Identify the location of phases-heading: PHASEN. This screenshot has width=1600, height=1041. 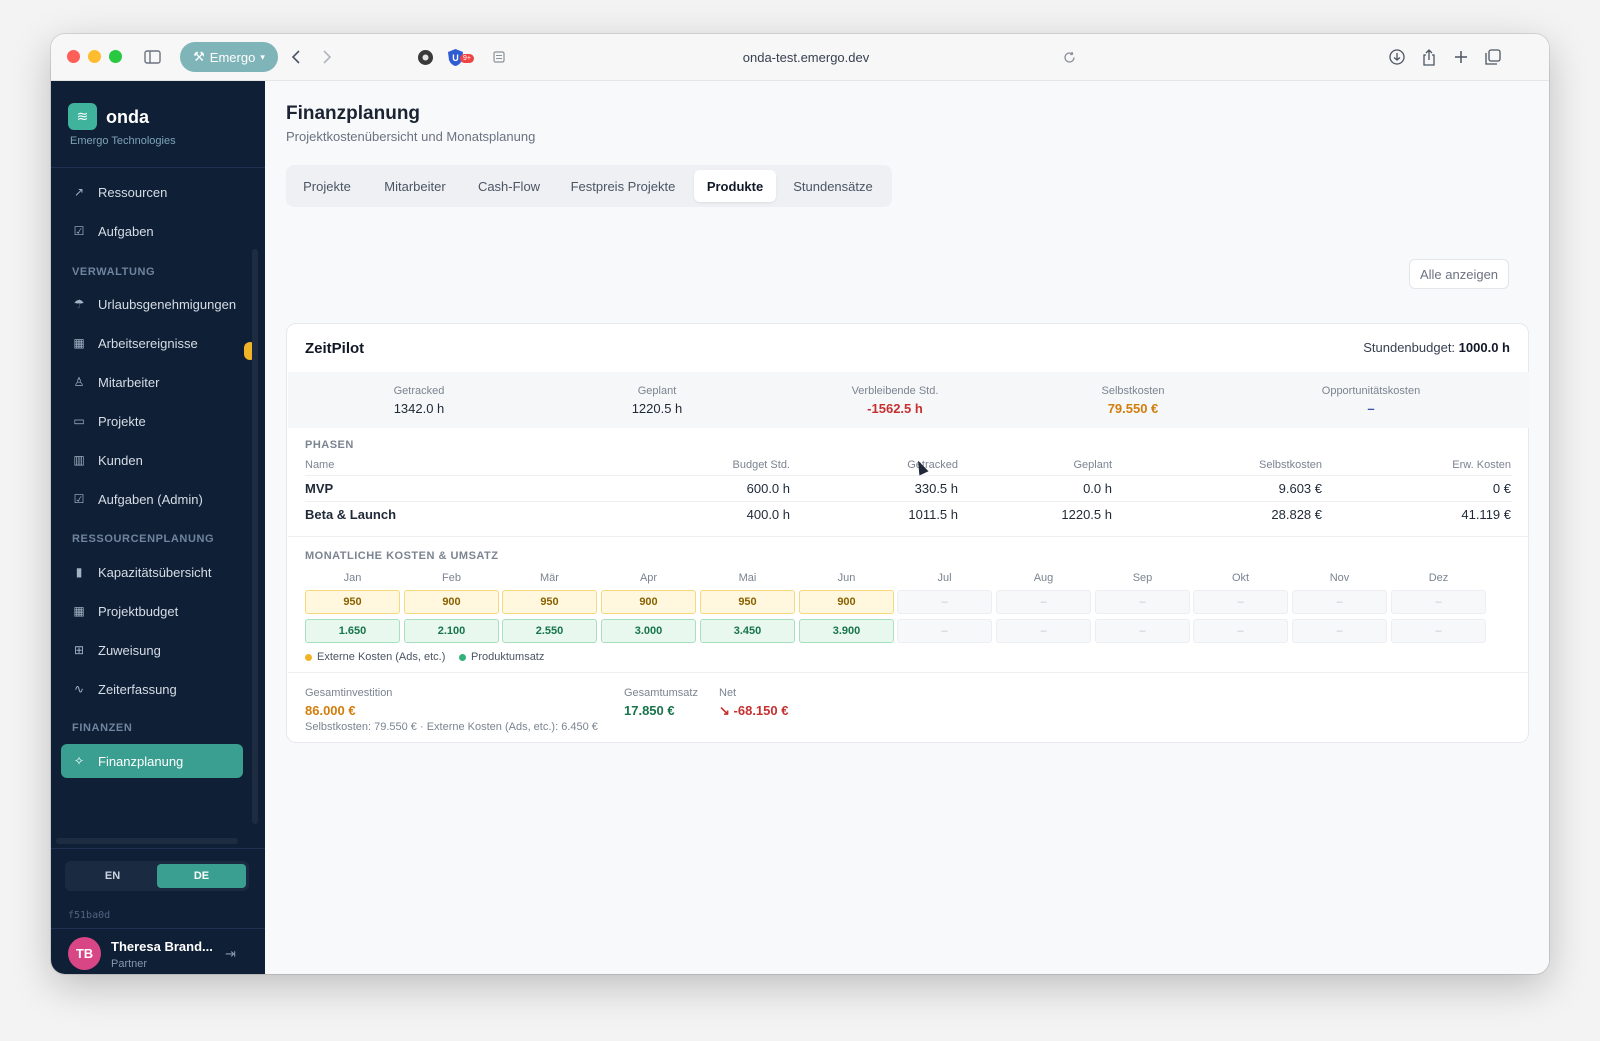
(329, 445).